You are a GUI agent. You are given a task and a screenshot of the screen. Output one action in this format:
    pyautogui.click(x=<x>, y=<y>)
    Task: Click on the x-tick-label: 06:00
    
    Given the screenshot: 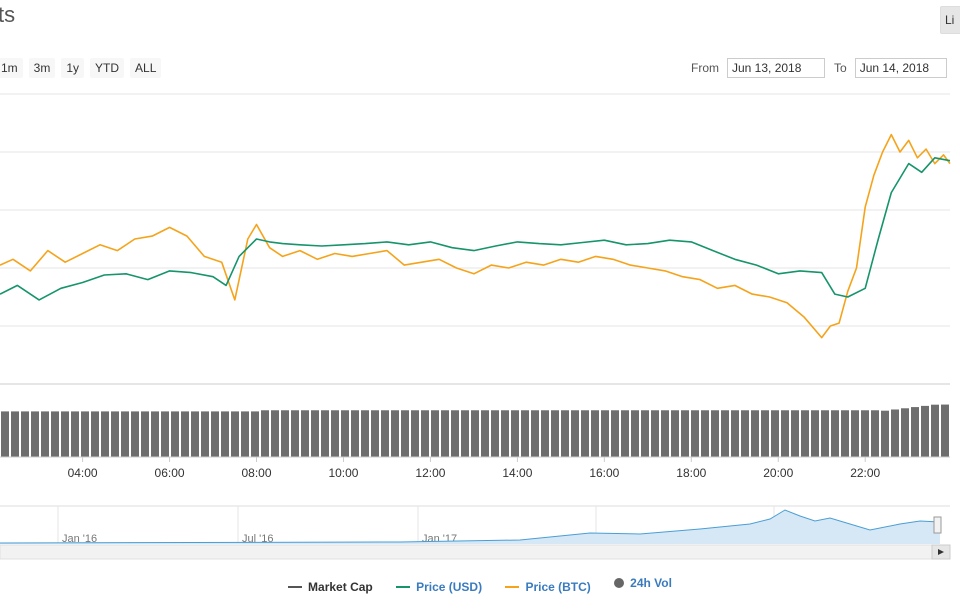 What is the action you would take?
    pyautogui.click(x=170, y=473)
    